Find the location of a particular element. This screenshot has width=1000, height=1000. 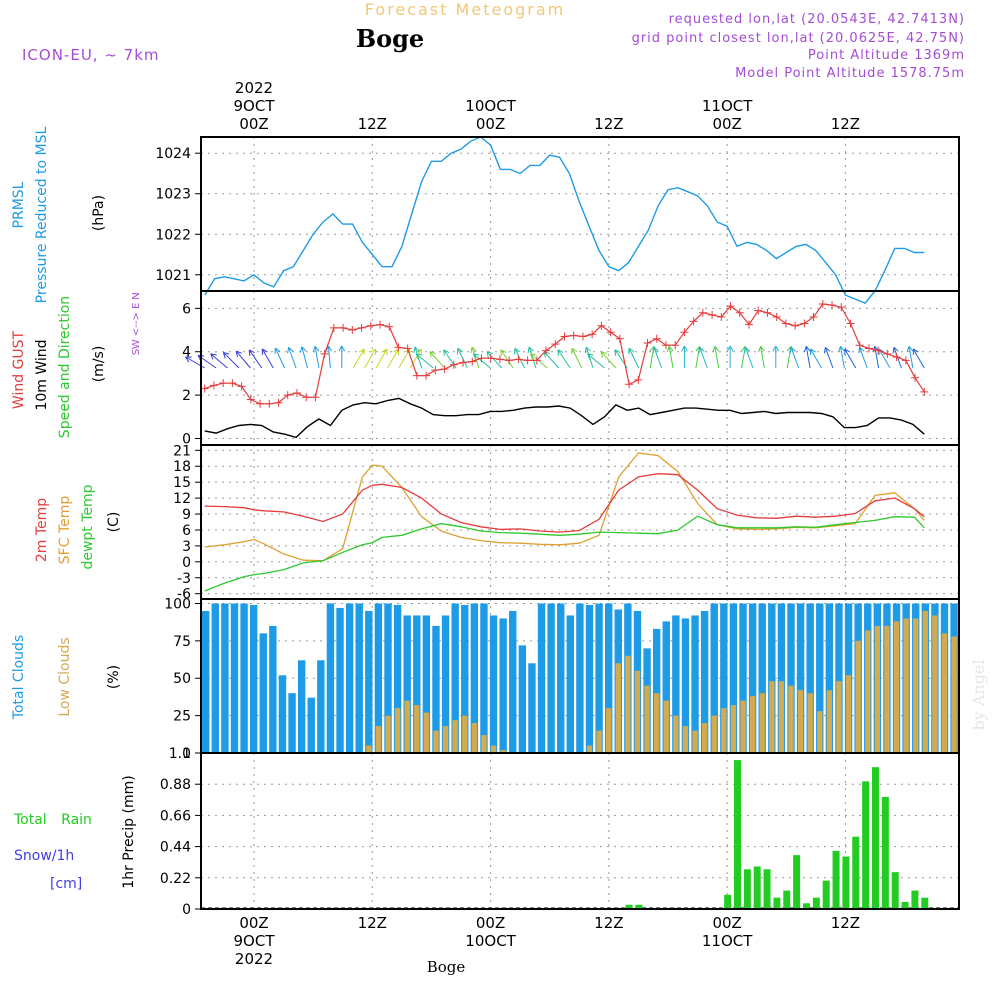

wind-direction-label: Speed and Direction is located at coordinates (65, 367).